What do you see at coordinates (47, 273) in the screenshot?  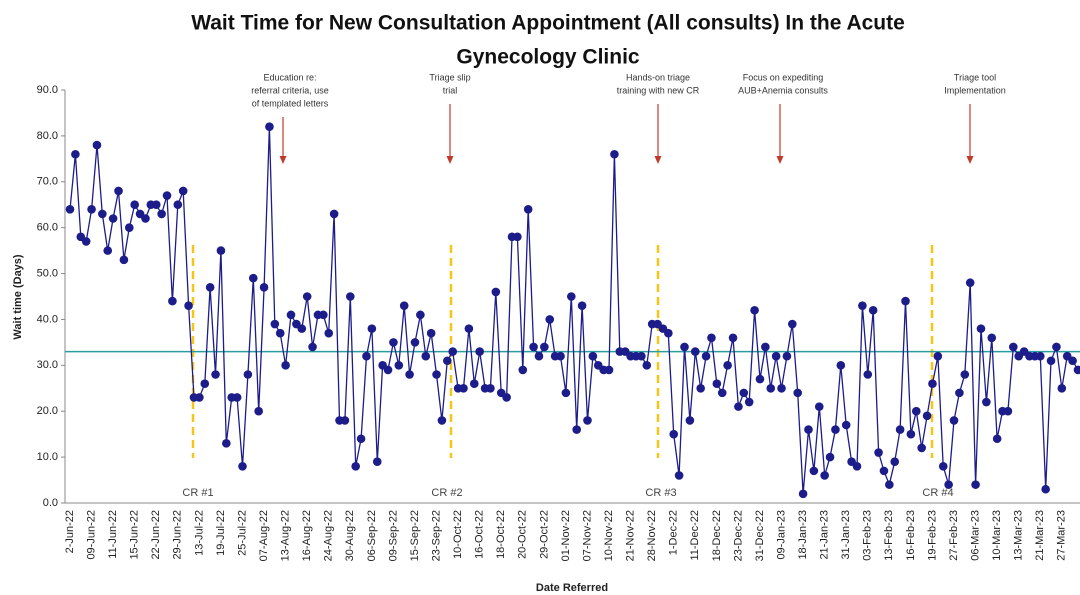 I see `y-tick-label: 50.0` at bounding box center [47, 273].